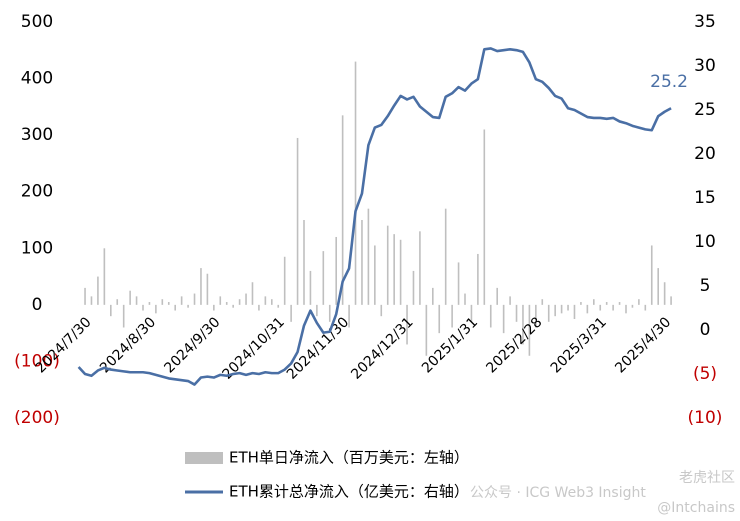  What do you see at coordinates (643, 345) in the screenshot?
I see `x-tick-label: 2025/4/30` at bounding box center [643, 345].